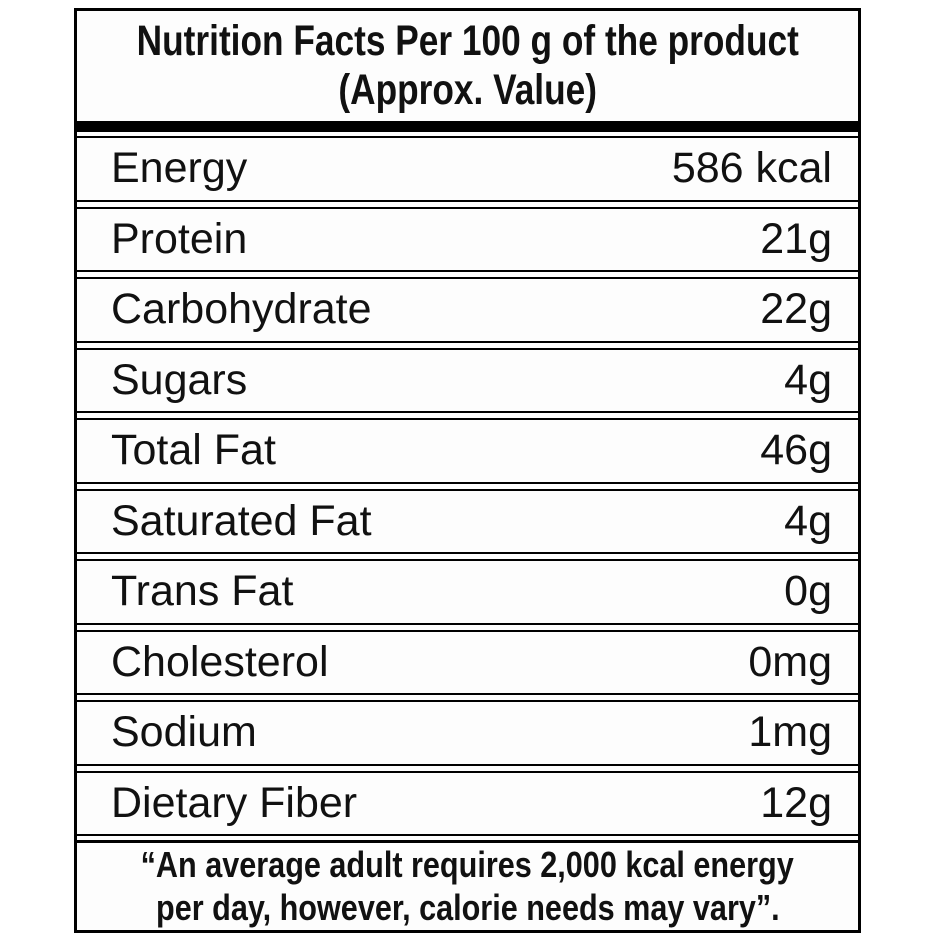 The image size is (940, 940). Describe the element at coordinates (241, 520) in the screenshot. I see `row-label: Saturated Fat` at that location.